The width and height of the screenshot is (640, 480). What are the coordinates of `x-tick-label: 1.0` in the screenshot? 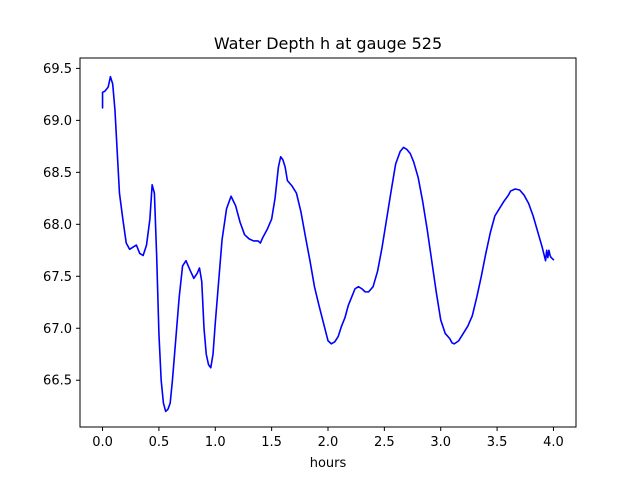 It's located at (215, 442).